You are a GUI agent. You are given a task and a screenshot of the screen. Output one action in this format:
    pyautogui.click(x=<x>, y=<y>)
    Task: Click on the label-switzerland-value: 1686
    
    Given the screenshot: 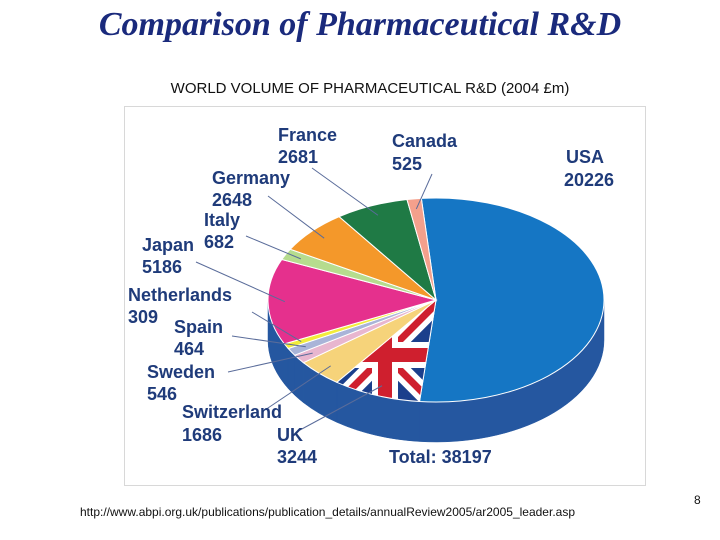 What is the action you would take?
    pyautogui.click(x=202, y=435)
    